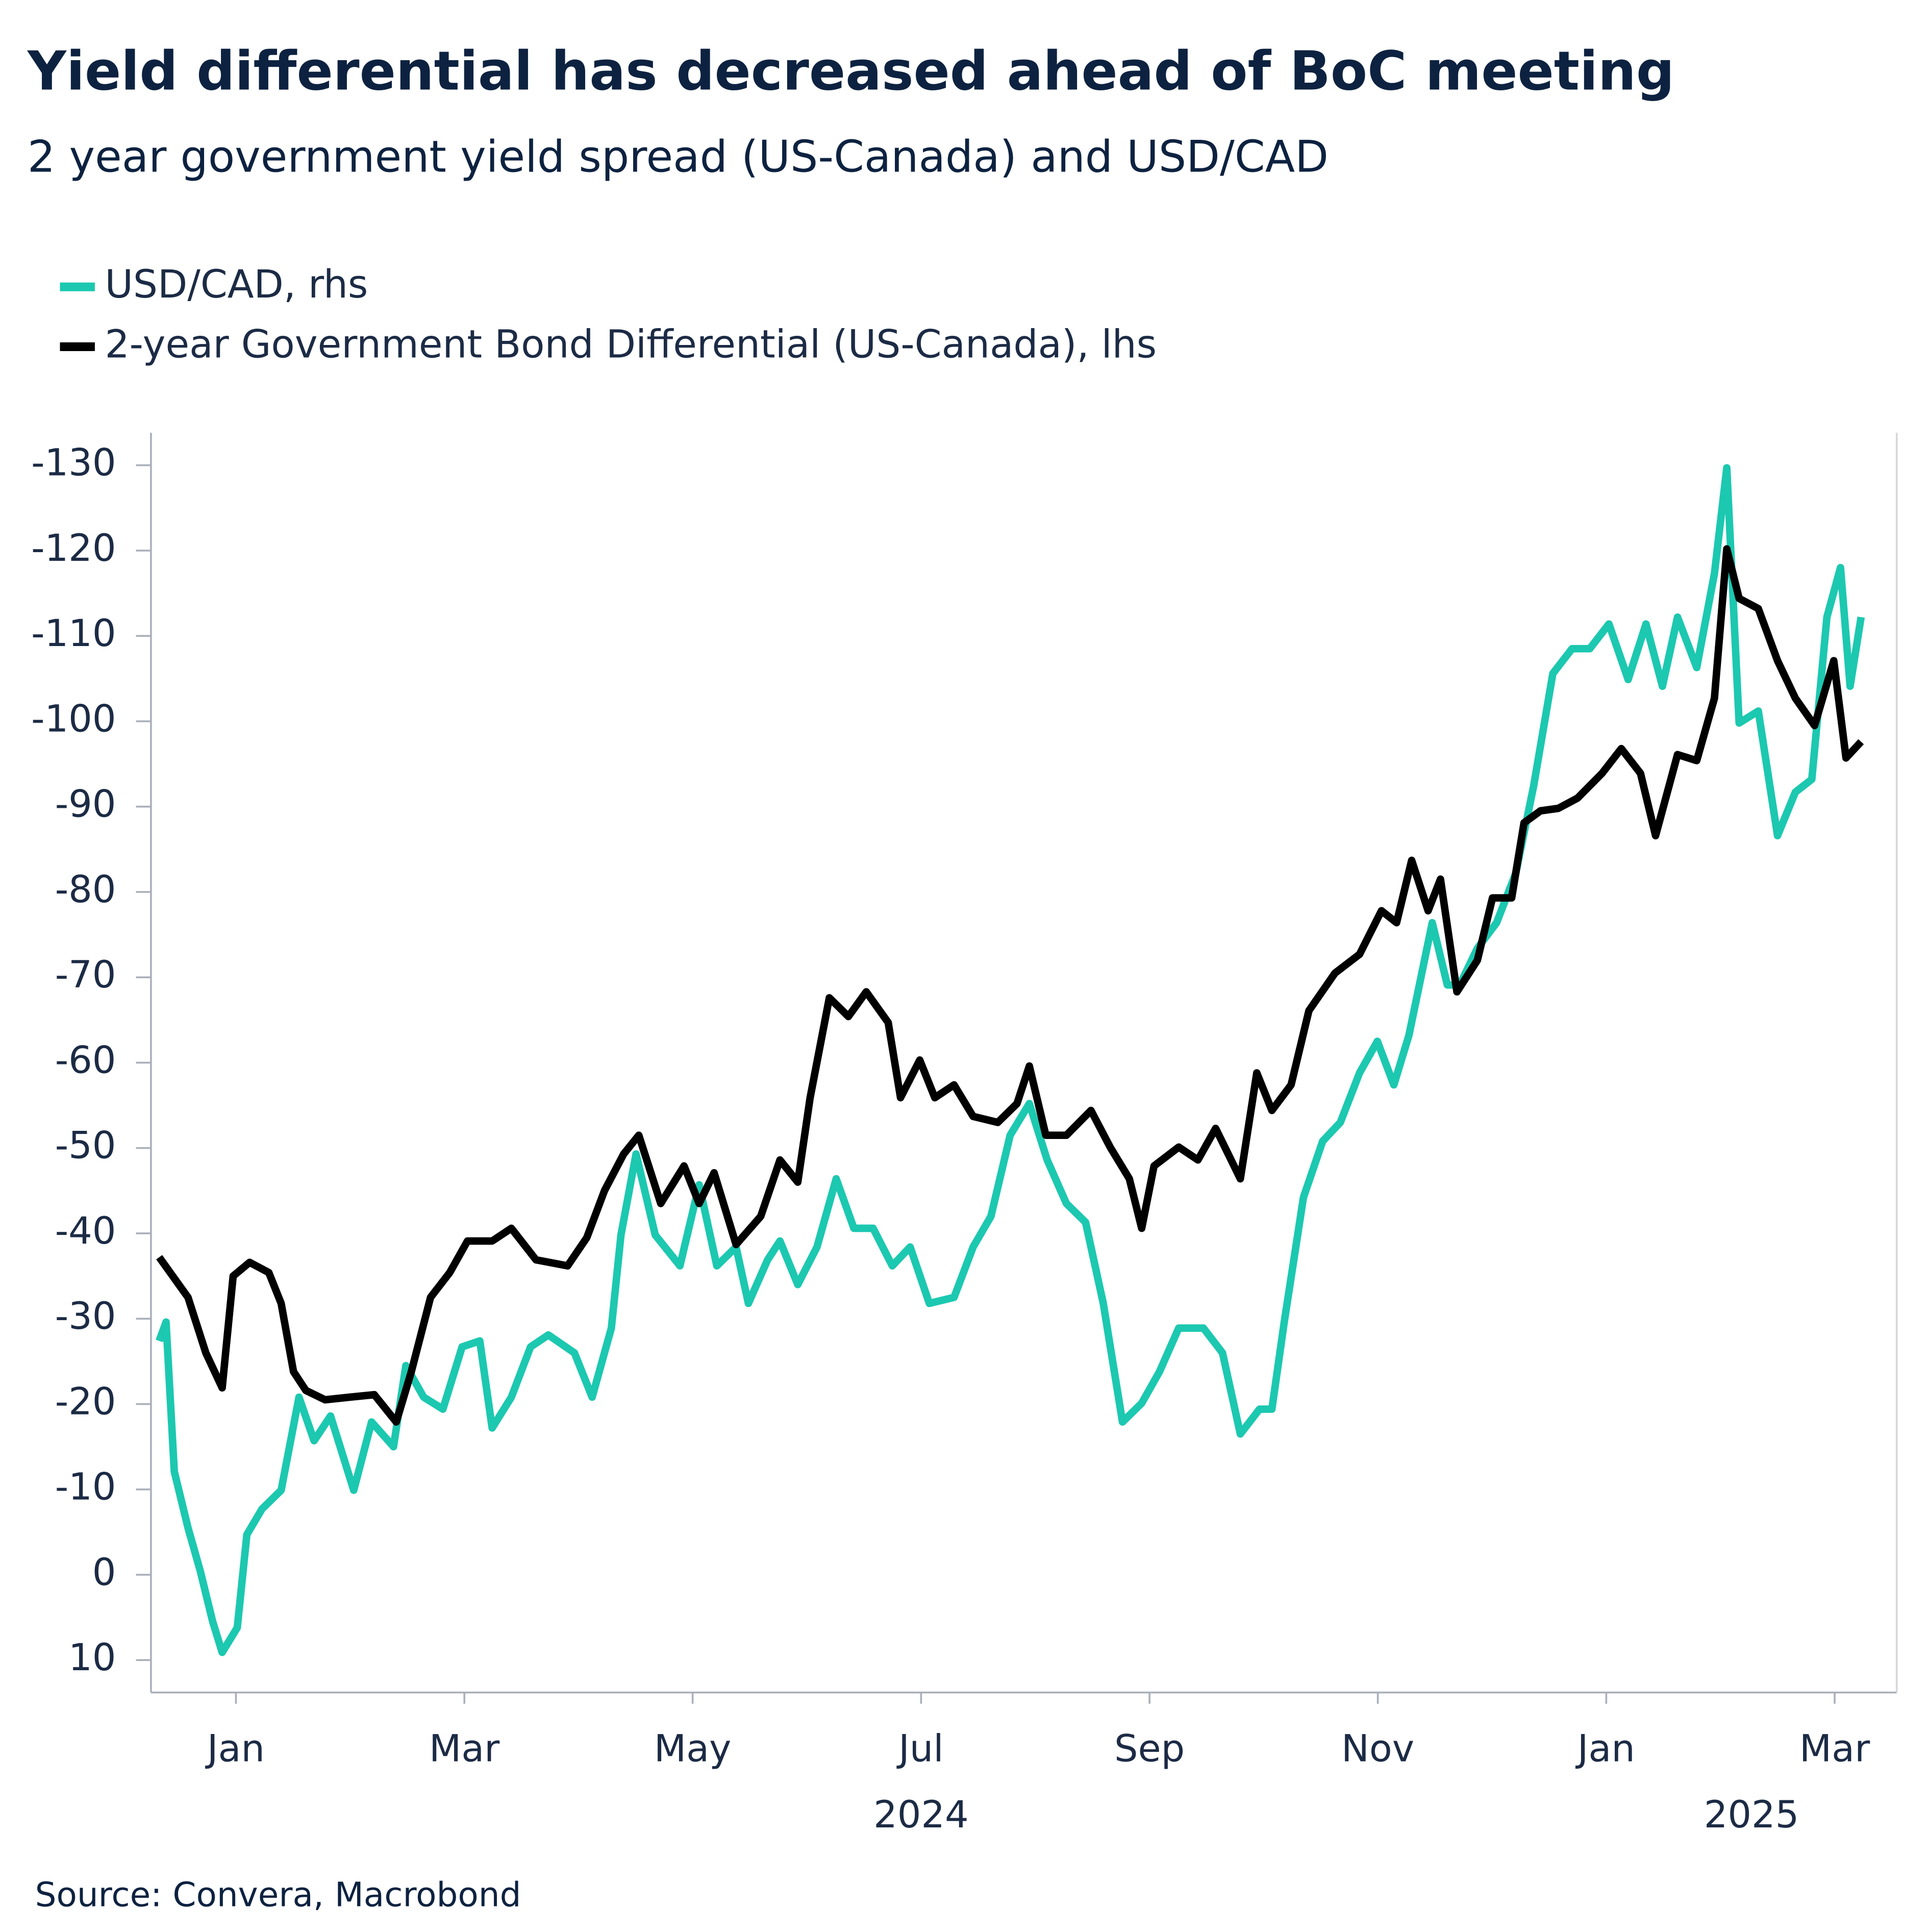 The height and width of the screenshot is (1932, 1928). Describe the element at coordinates (85, 1060) in the screenshot. I see `y-tick-label: -60` at that location.